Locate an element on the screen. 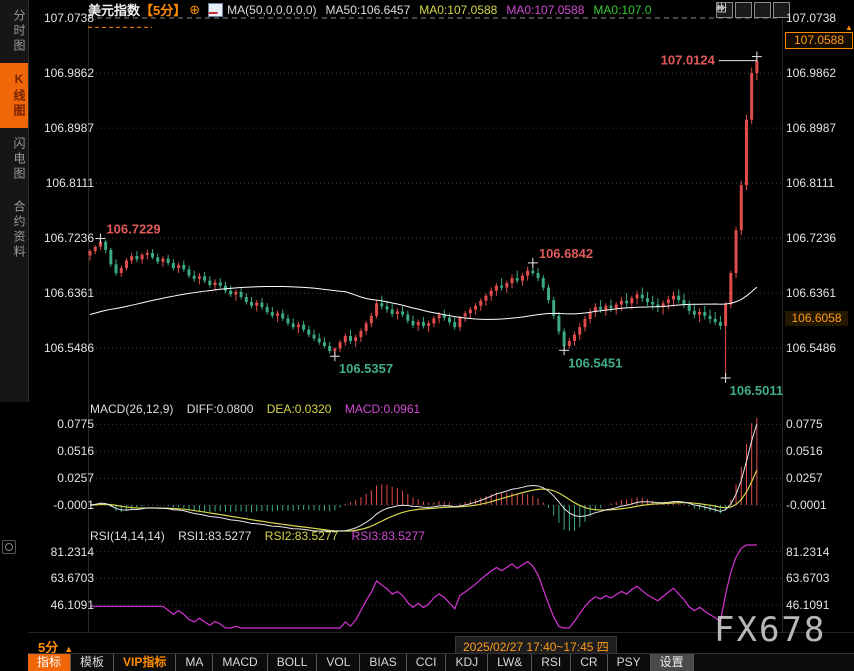  price-axis-label-right: 106.8111 is located at coordinates (810, 183).